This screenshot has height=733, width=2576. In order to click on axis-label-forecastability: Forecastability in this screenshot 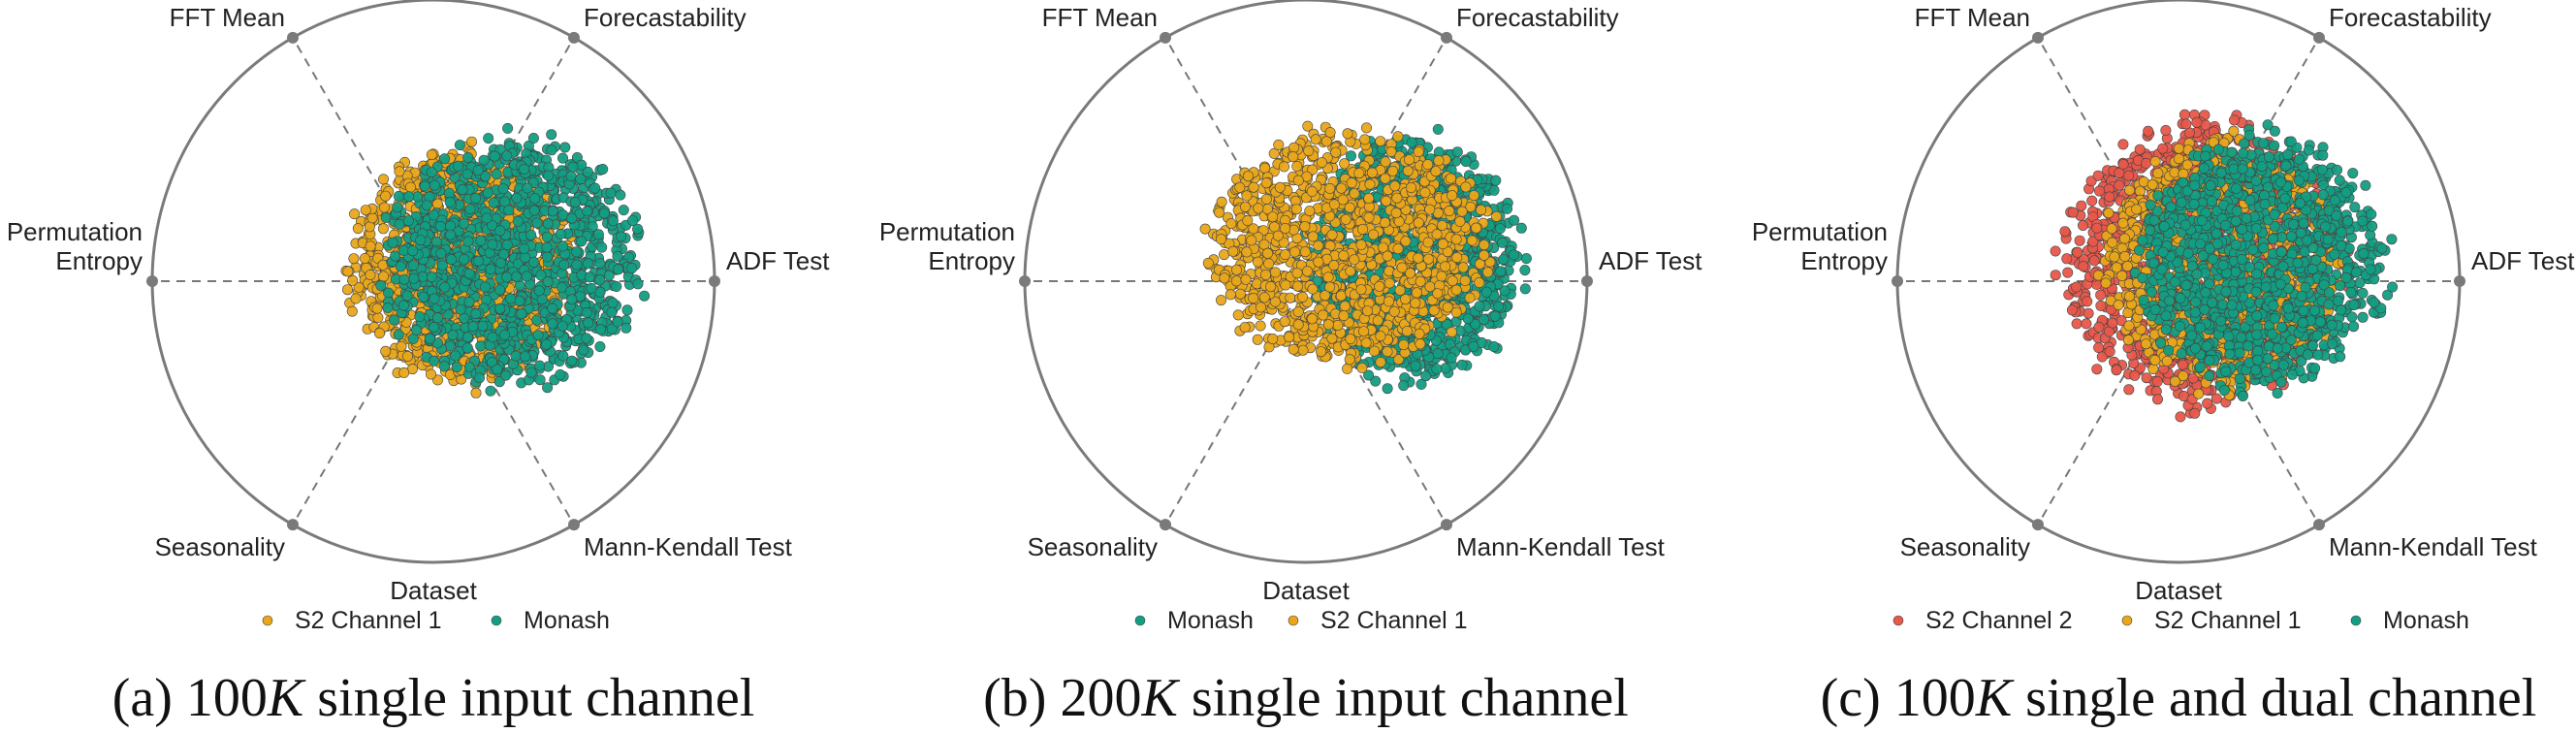, I will do `click(1537, 17)`.